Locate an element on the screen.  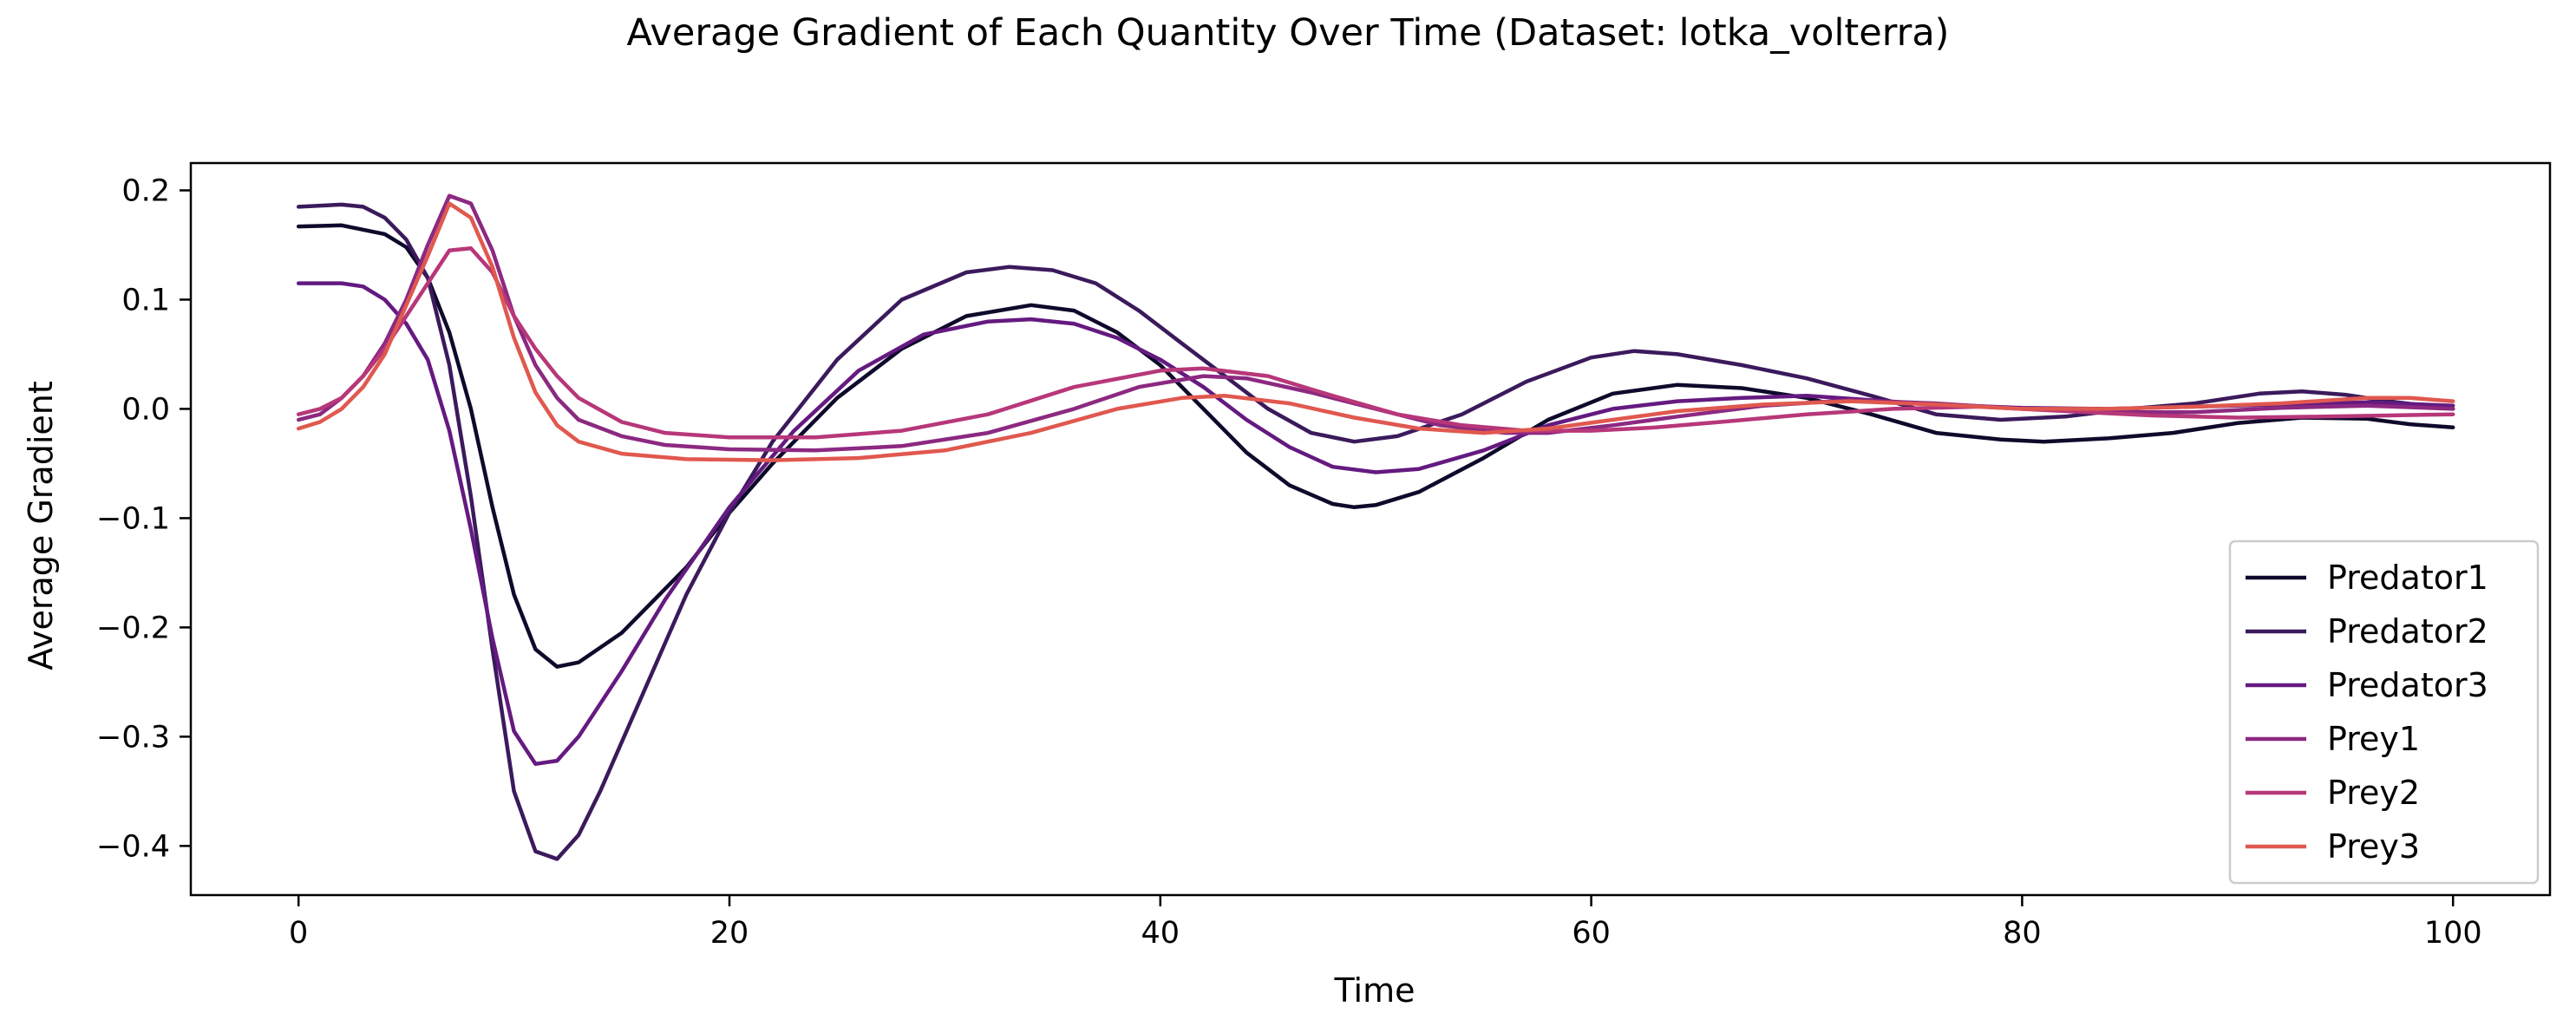
legend-label-prey1: Prey1 is located at coordinates (2373, 739).